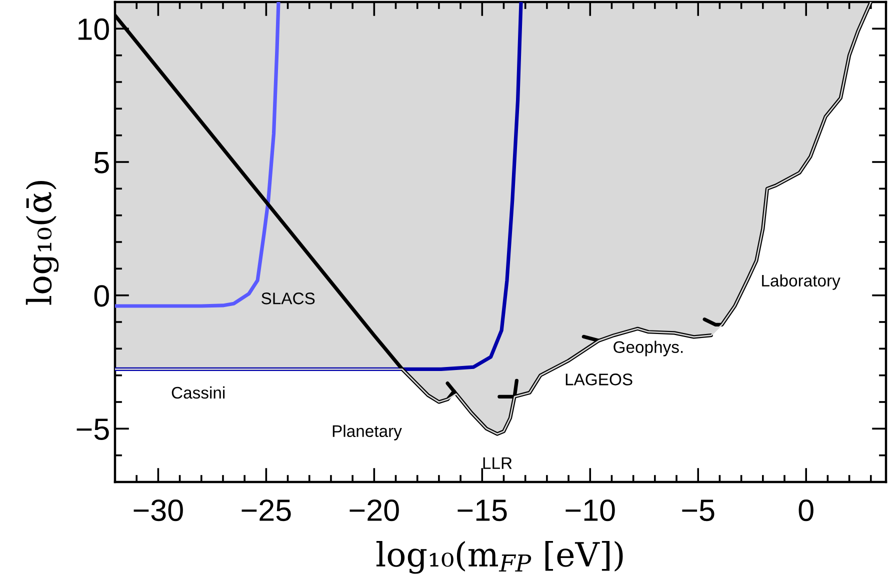 This screenshot has width=889, height=588. What do you see at coordinates (92, 429) in the screenshot?
I see `y-tick-label: −5` at bounding box center [92, 429].